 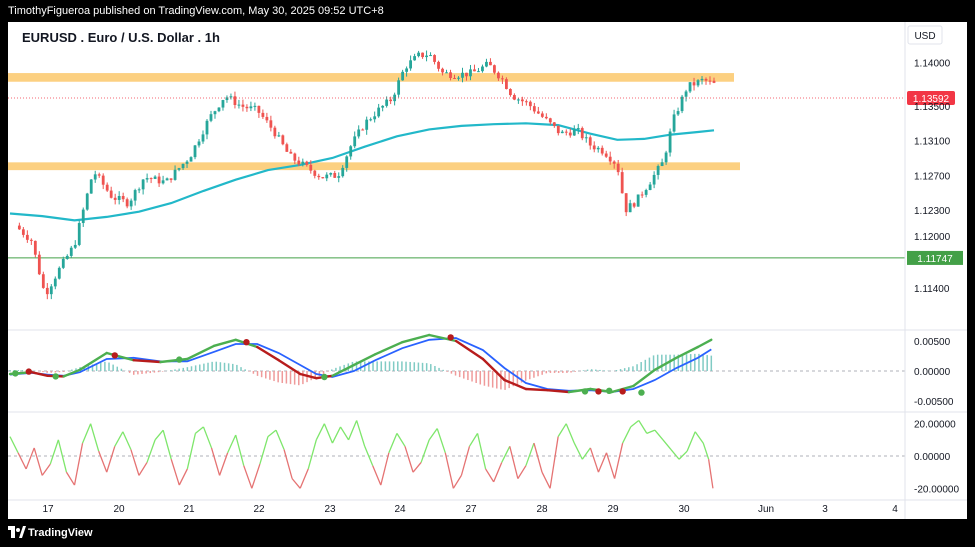 What do you see at coordinates (471, 509) in the screenshot?
I see `time-tick-label: 27` at bounding box center [471, 509].